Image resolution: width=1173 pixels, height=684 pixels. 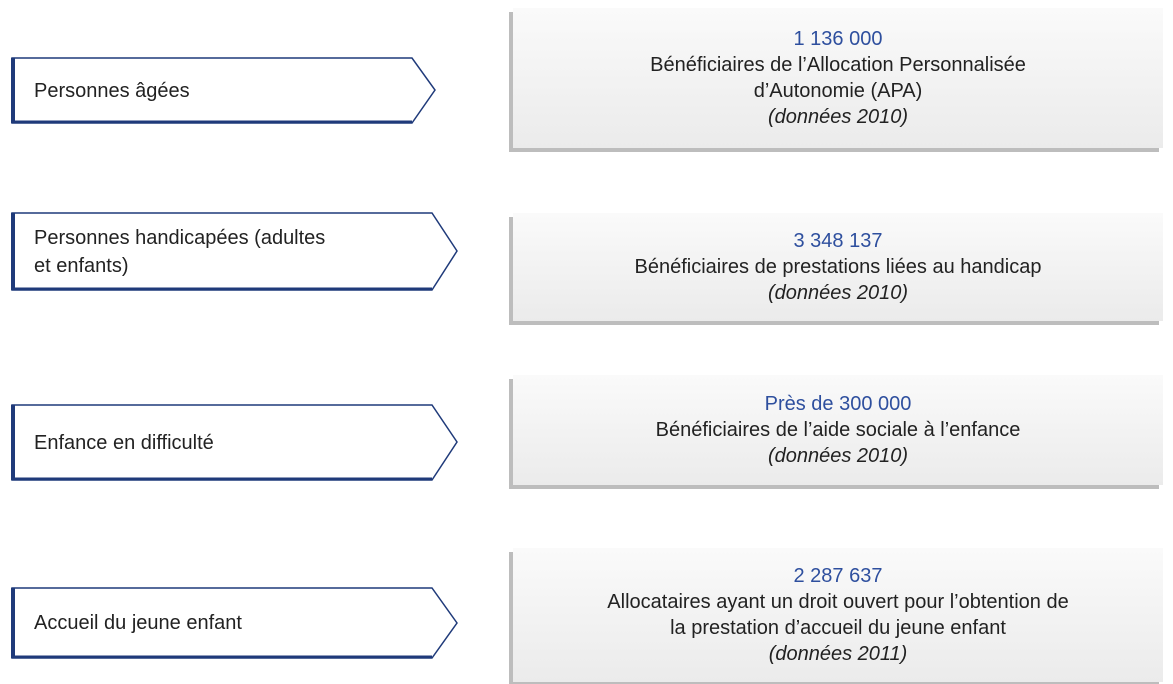 What do you see at coordinates (138, 623) in the screenshot?
I see `category-text: Accueil du jeune enfant` at bounding box center [138, 623].